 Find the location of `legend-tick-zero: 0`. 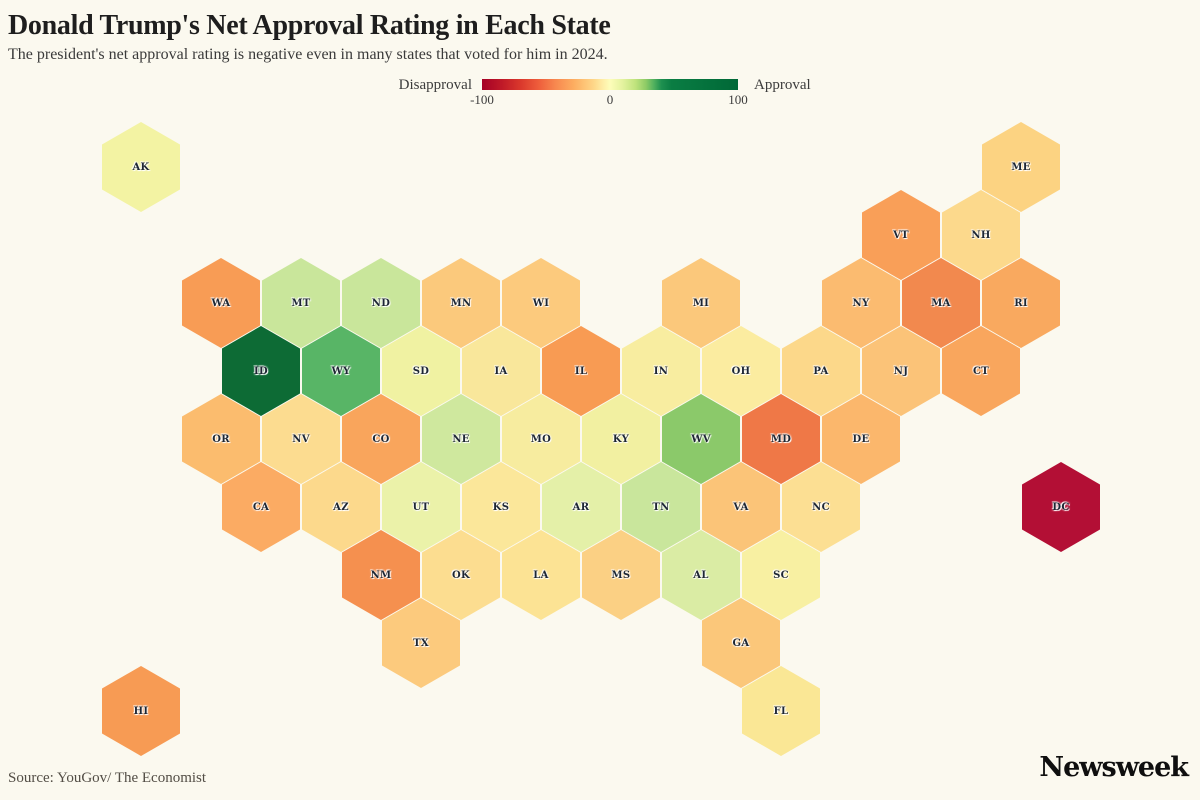

legend-tick-zero: 0 is located at coordinates (610, 99).